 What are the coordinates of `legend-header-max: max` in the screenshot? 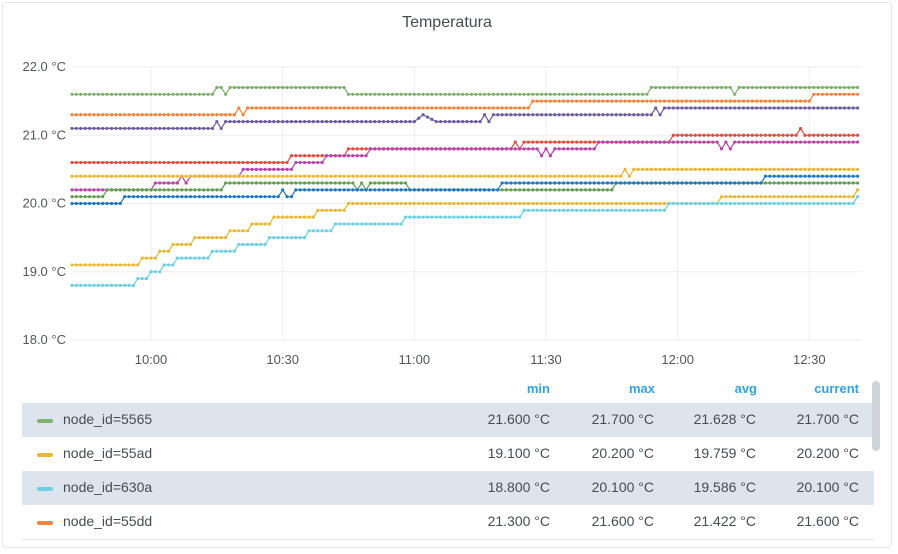 It's located at (641, 388).